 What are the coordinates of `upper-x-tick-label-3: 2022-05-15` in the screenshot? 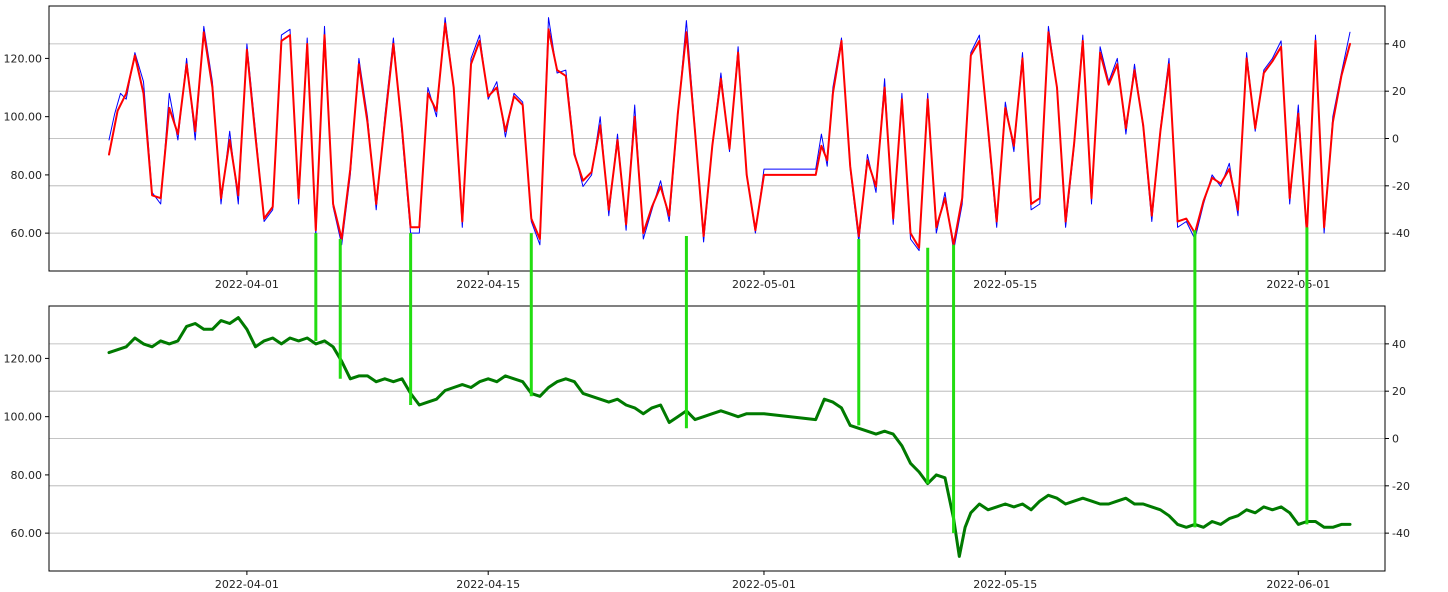 It's located at (1005, 284).